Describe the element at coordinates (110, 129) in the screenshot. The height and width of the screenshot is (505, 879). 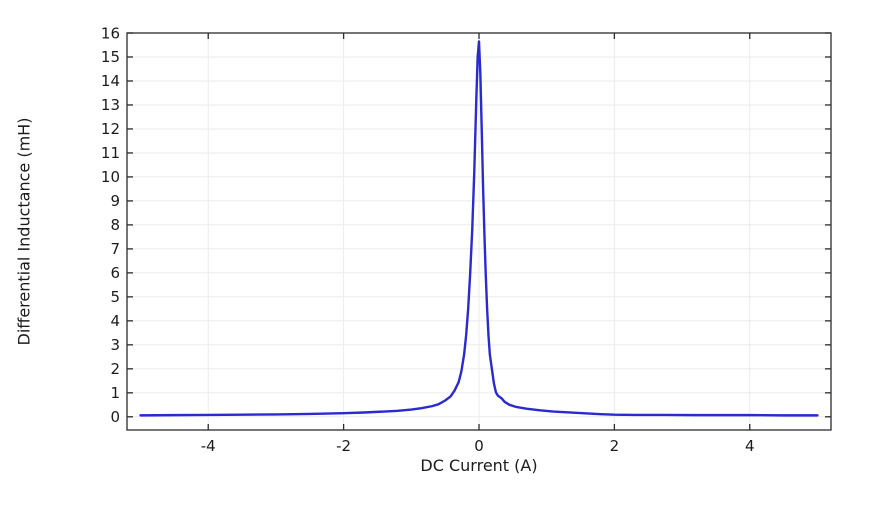
I see `y-tick-label: 12` at that location.